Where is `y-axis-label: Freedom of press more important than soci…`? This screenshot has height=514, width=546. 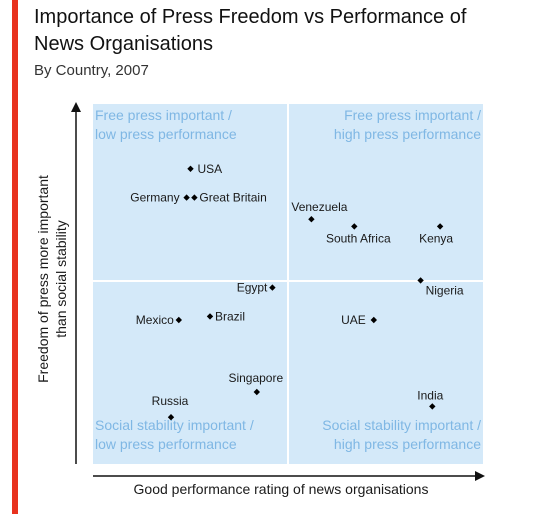 y-axis-label: Freedom of press more important than soci… is located at coordinates (52, 279).